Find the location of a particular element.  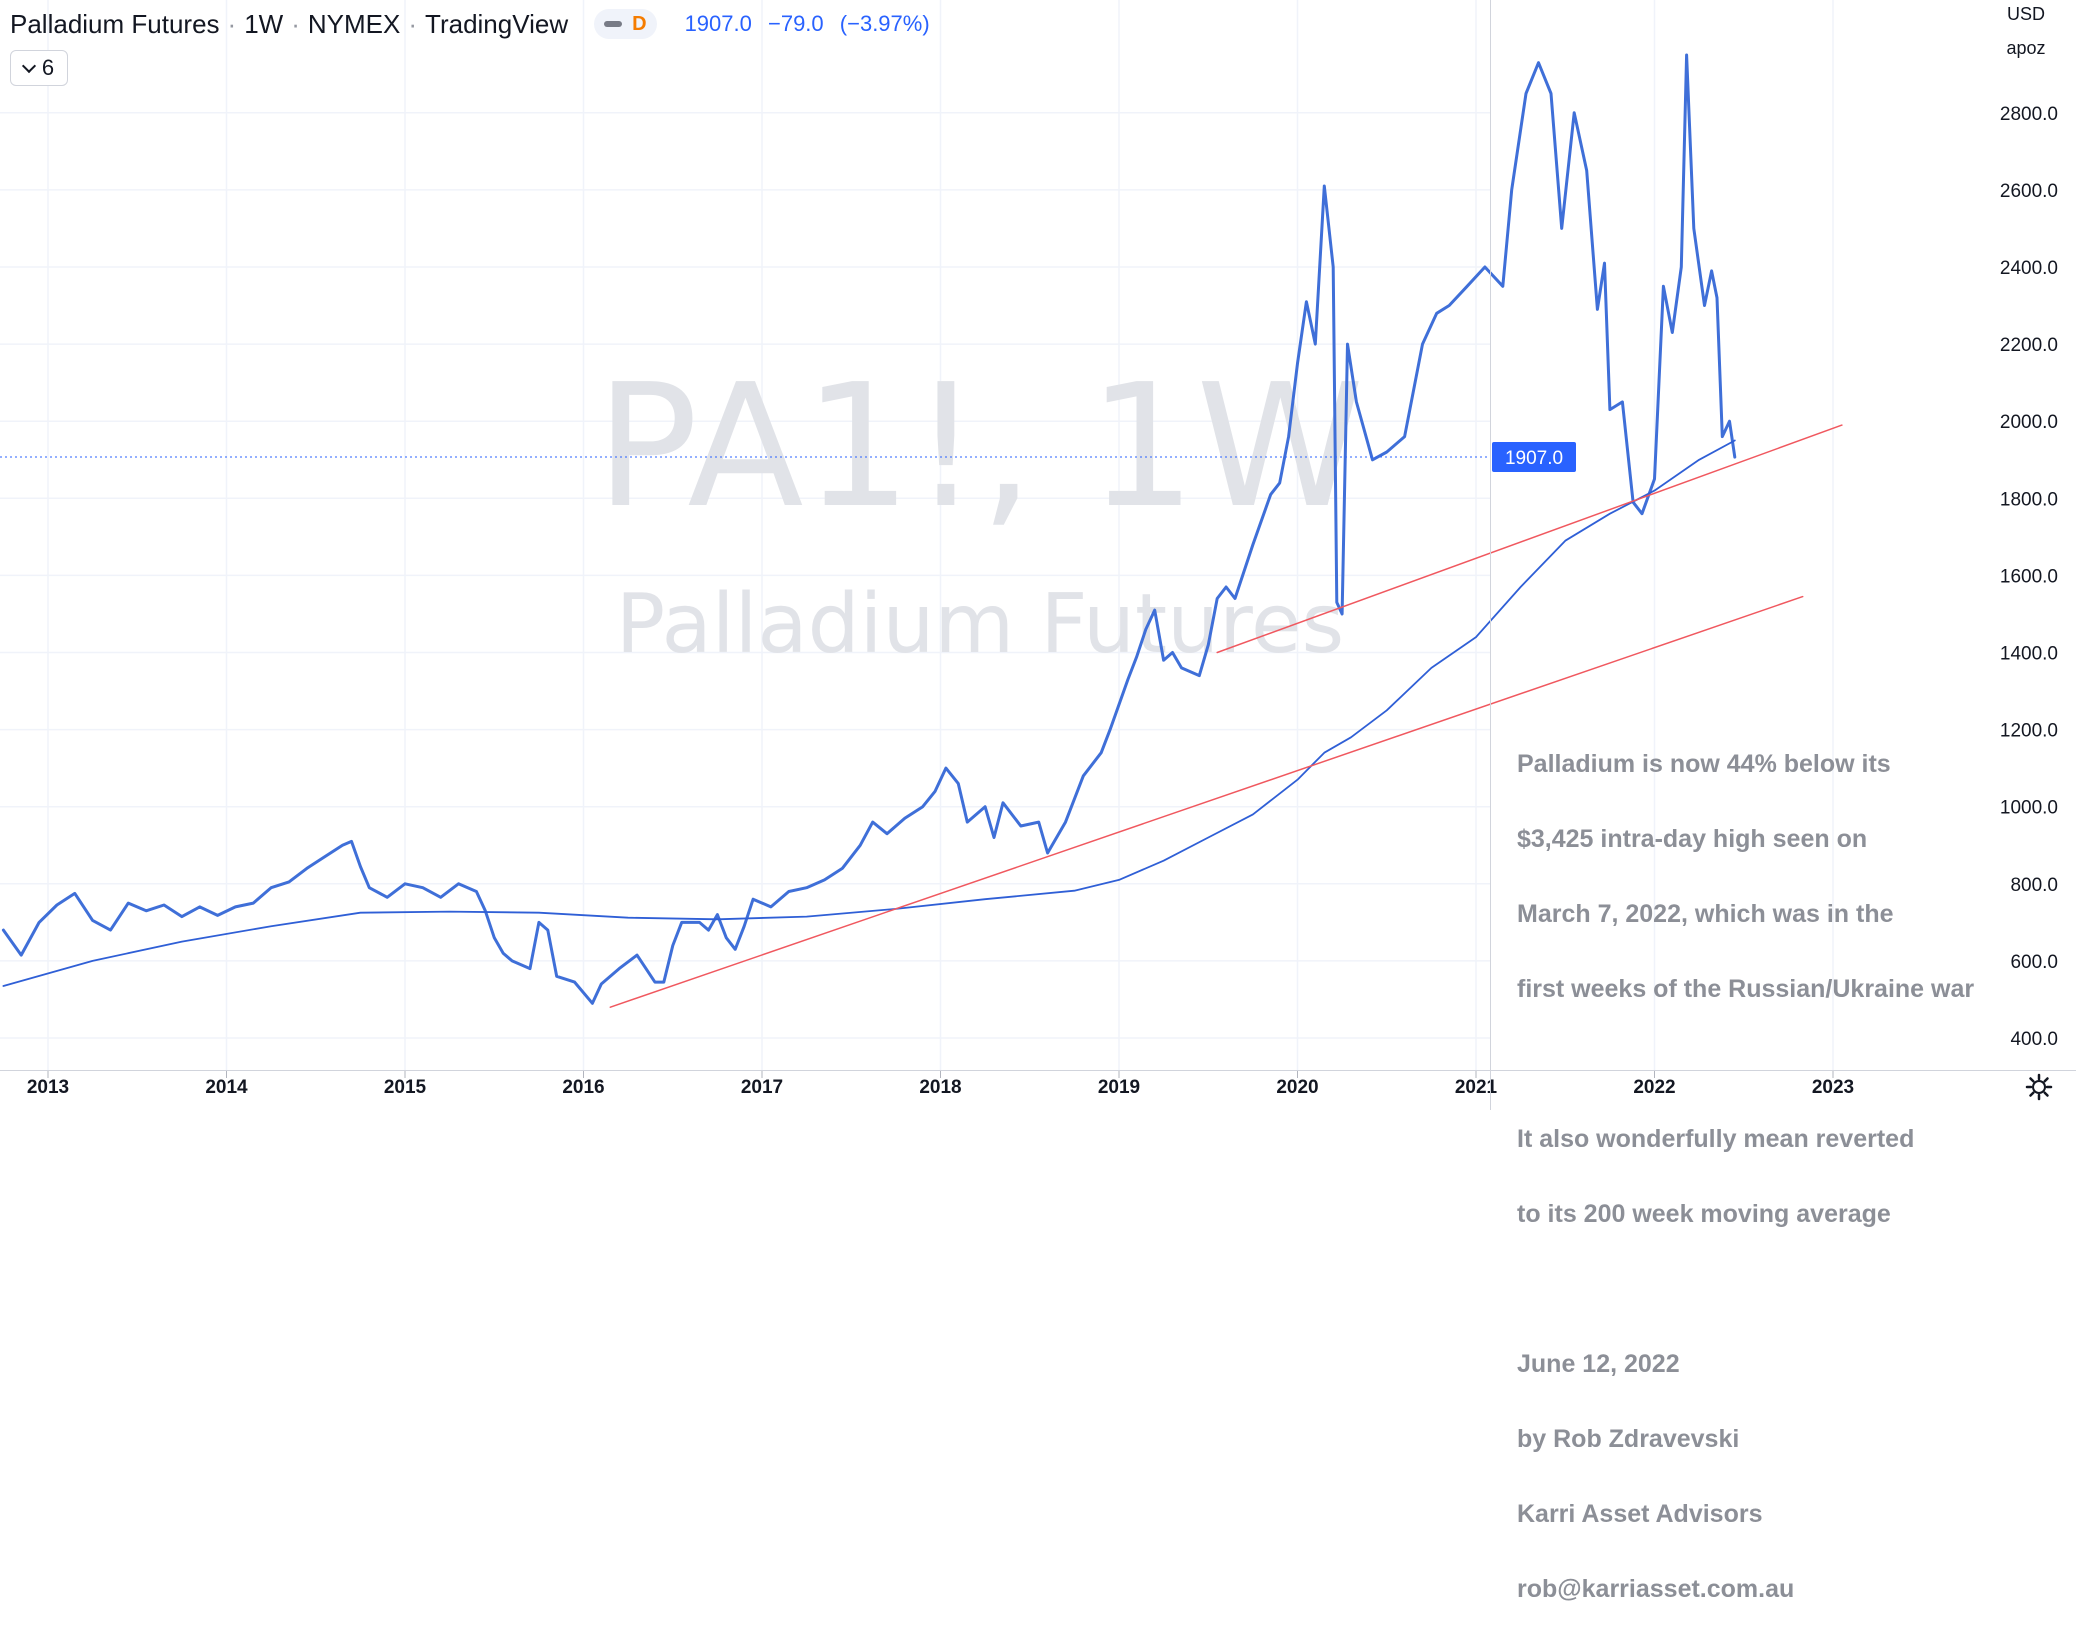

x-tick-label: 2017 is located at coordinates (762, 1087).